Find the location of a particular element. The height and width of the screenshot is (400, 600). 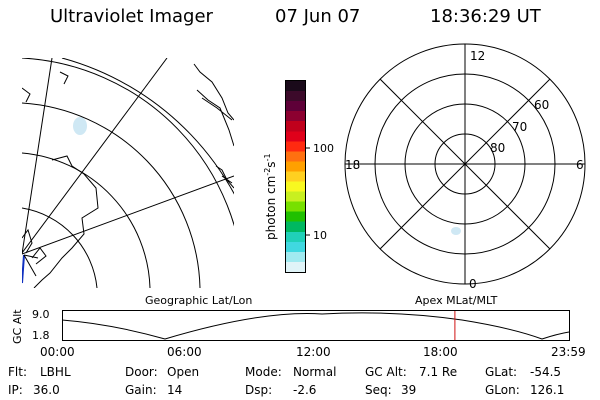

glon-value: 126.1 is located at coordinates (547, 390).